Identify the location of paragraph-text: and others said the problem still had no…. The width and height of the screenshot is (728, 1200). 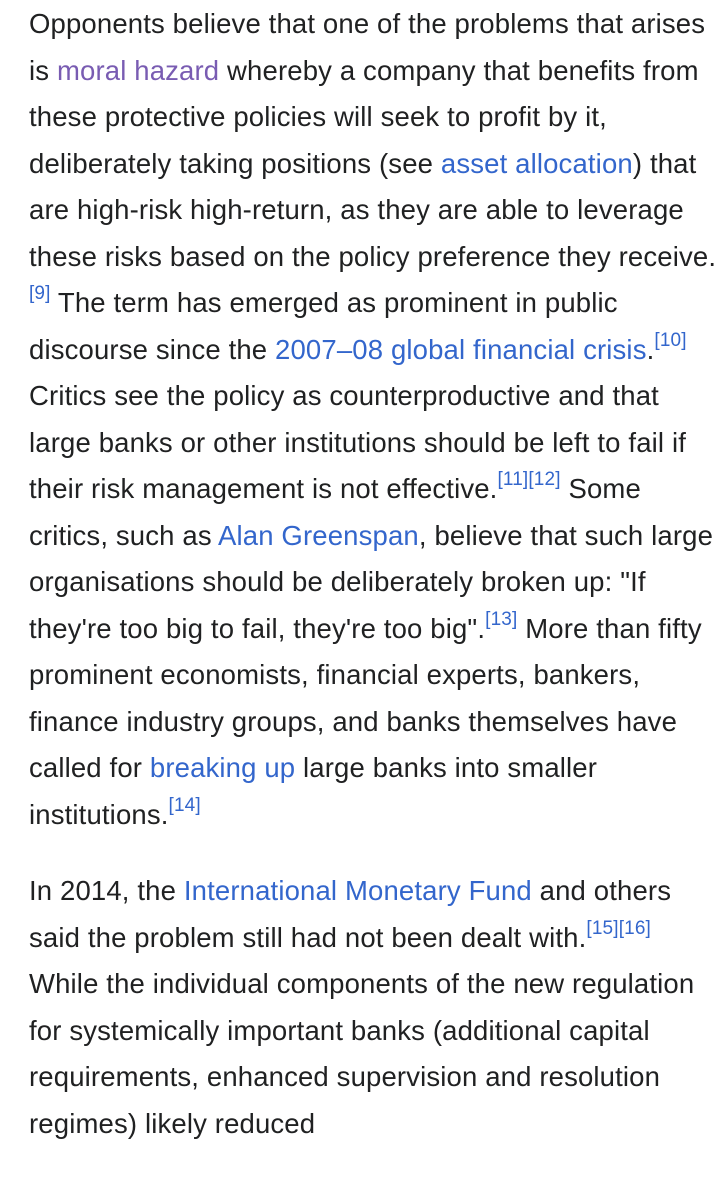
(350, 914).